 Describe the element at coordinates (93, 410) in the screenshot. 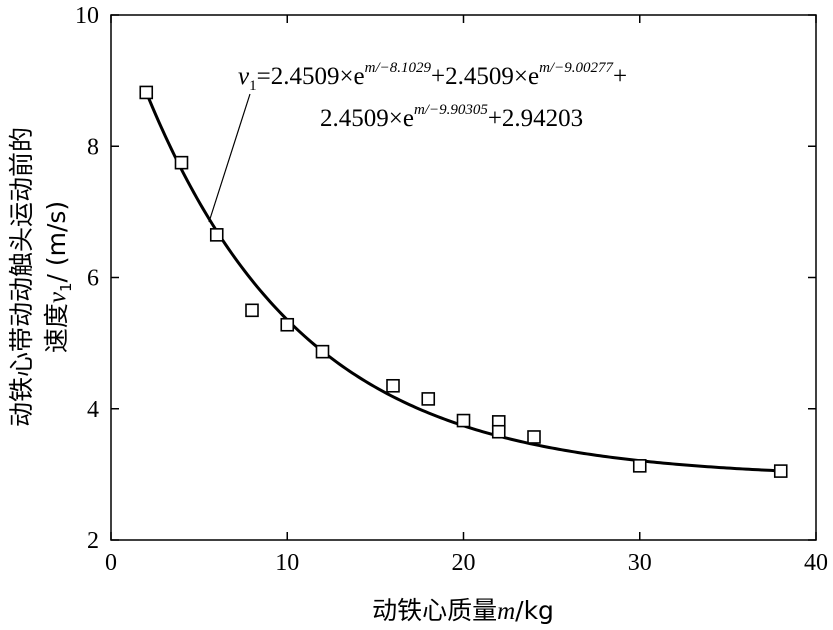

I see `y-tick-label: 4` at that location.